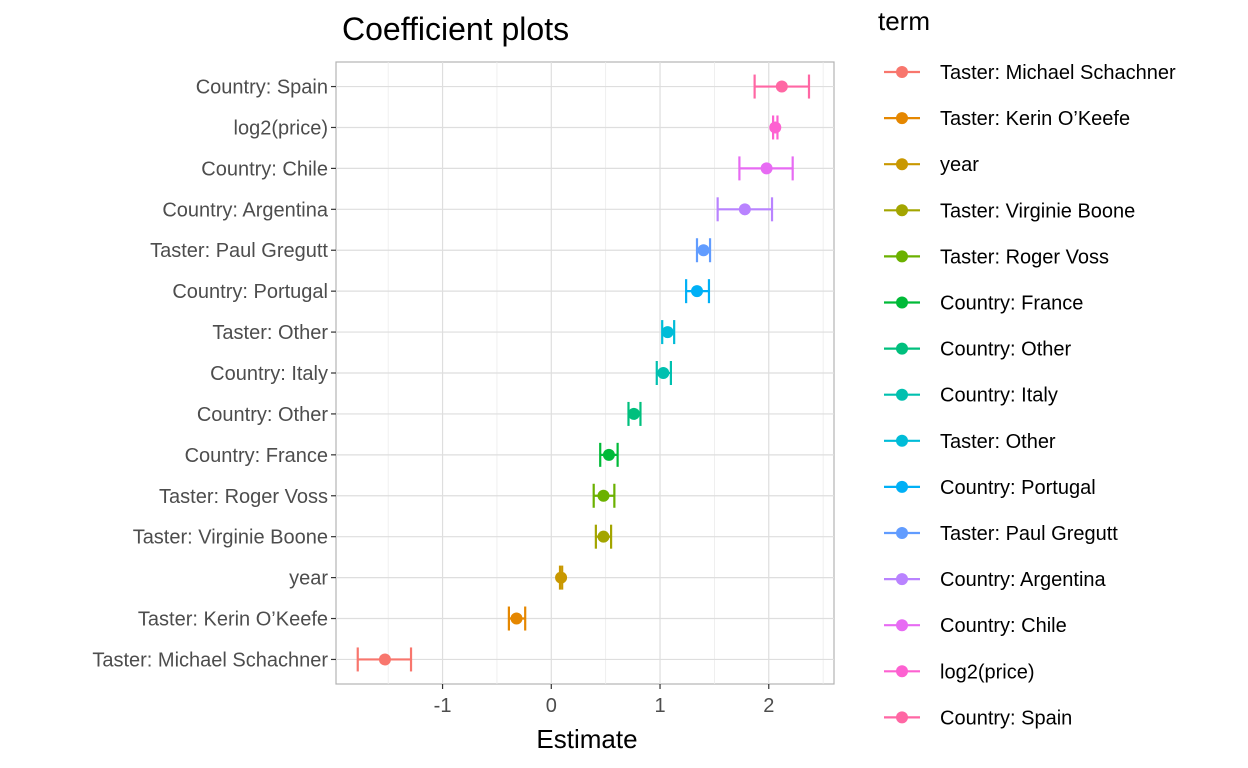  I want to click on legend-item: Country: Other, so click(978, 350).